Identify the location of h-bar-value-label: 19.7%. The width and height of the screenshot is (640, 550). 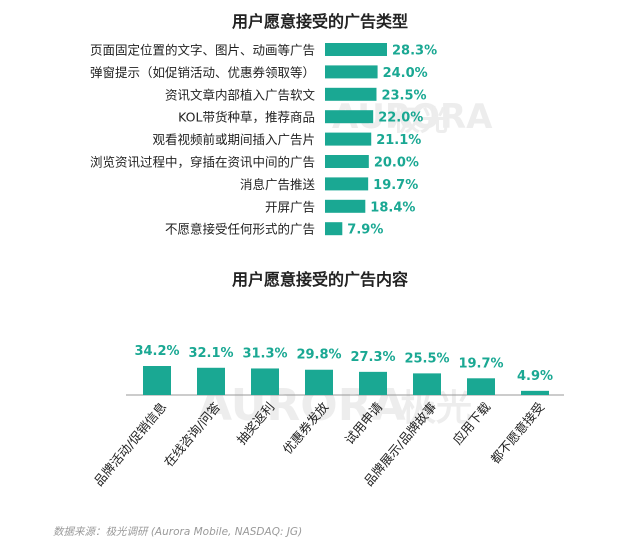
(395, 185).